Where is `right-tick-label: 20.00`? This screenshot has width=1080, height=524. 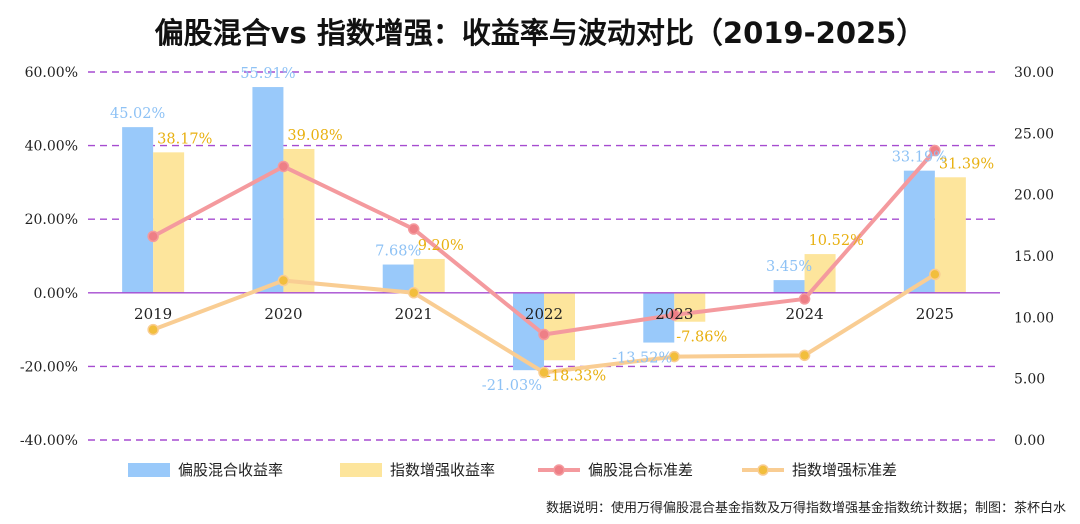
right-tick-label: 20.00 is located at coordinates (1034, 196).